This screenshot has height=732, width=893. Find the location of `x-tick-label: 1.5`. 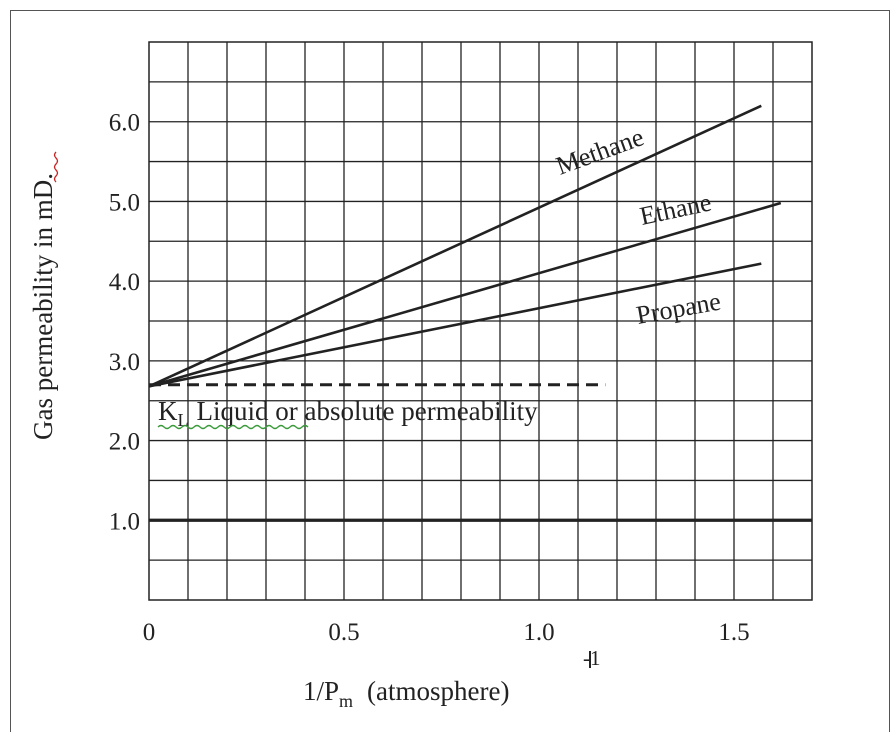

x-tick-label: 1.5 is located at coordinates (733, 632).